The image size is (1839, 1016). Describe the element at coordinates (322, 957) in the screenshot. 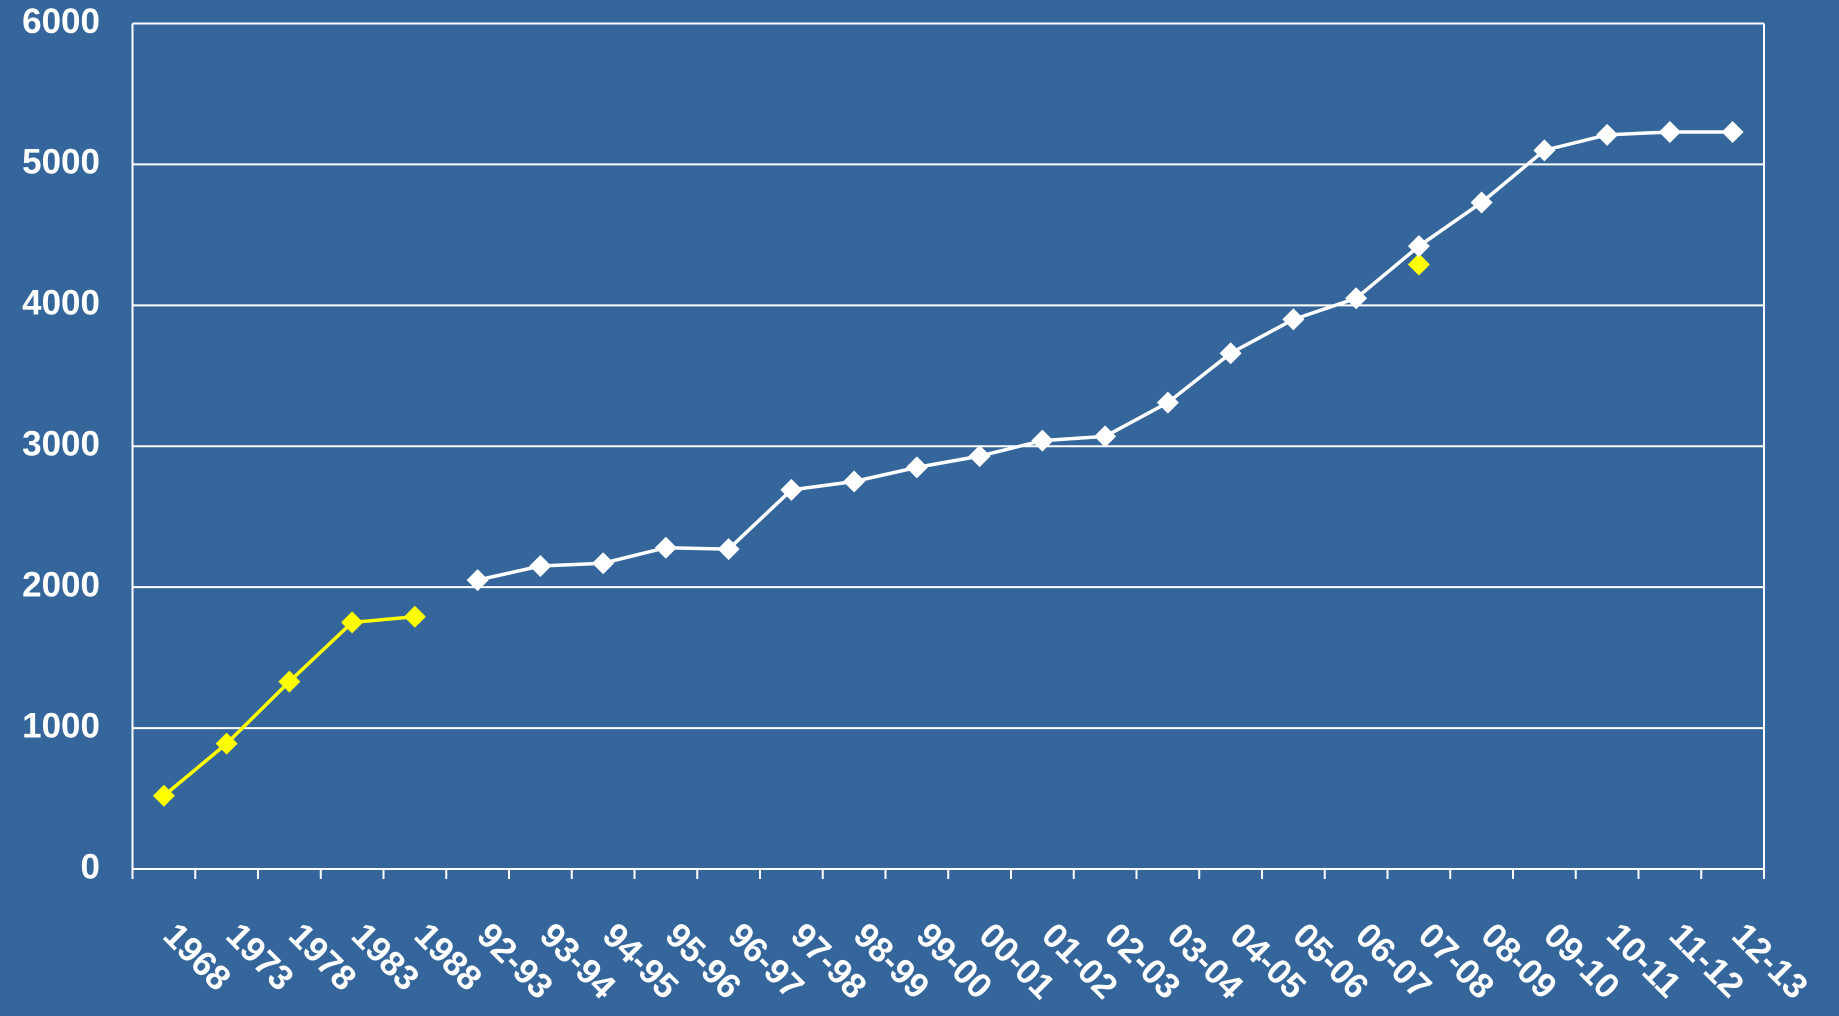

I see `x-tick-label: 1978` at that location.